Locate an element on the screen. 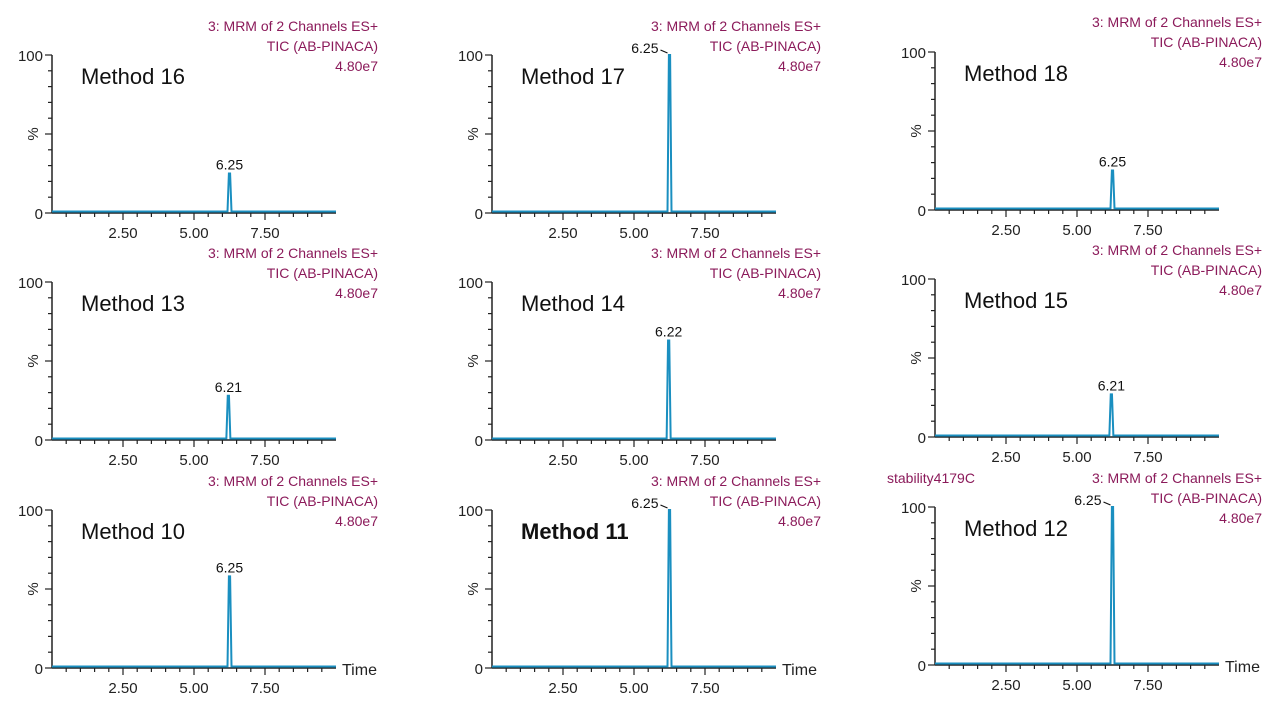 This screenshot has width=1280, height=716. panel-title: Method 15 is located at coordinates (1016, 300).